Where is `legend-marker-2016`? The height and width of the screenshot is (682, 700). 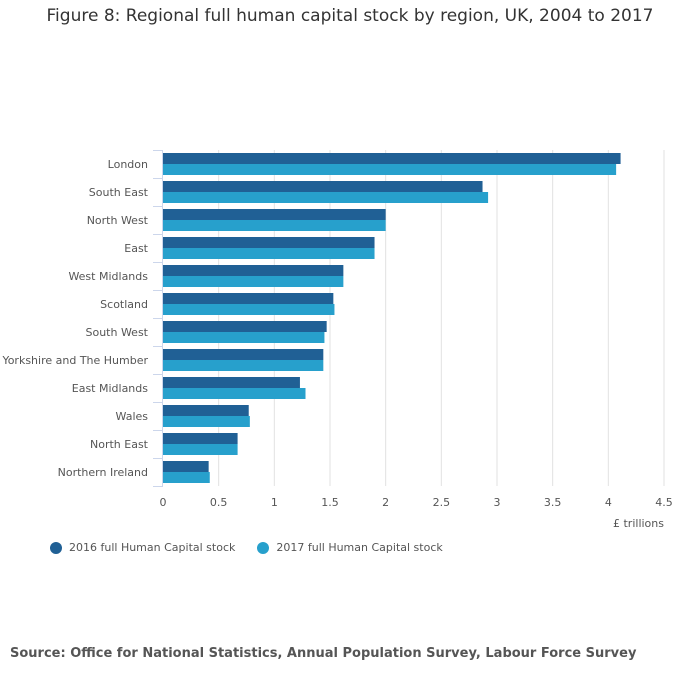
legend-marker-2016 is located at coordinates (56, 547).